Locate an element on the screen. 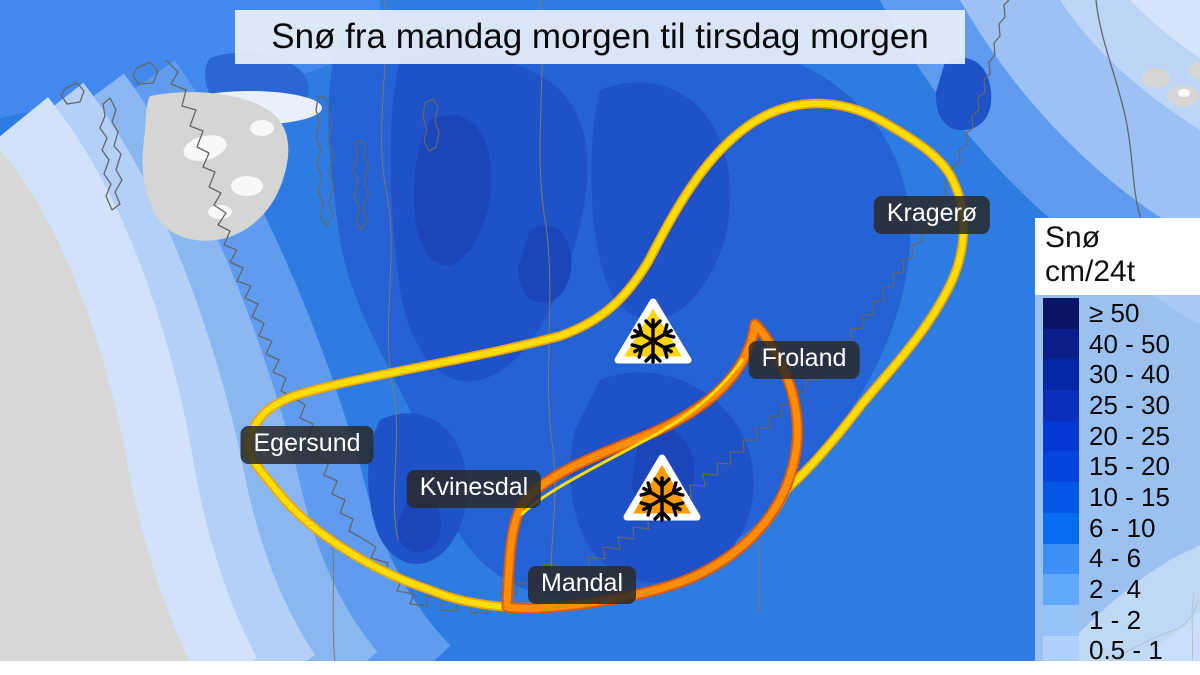 Image resolution: width=1200 pixels, height=675 pixels. legend-title: Snø cm/24t is located at coordinates (1117, 256).